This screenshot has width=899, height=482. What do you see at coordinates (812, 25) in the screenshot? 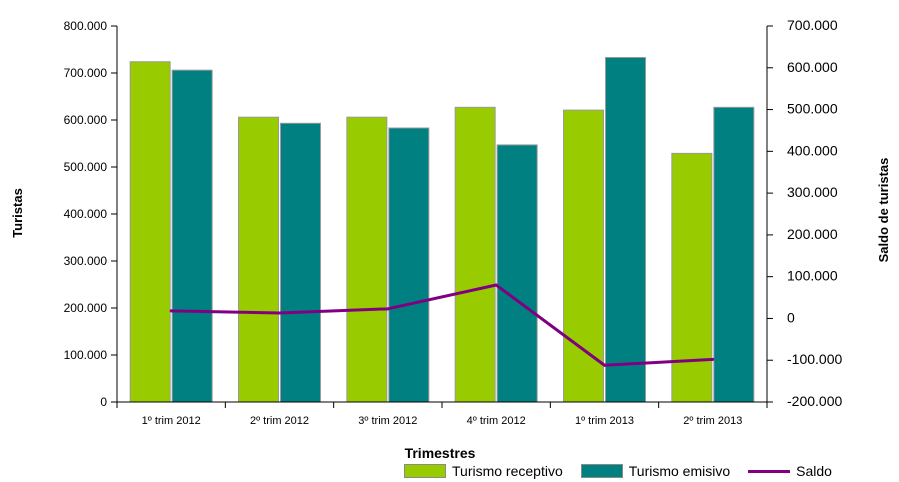
I see `y2-tick-label-9: 700.000` at bounding box center [812, 25].